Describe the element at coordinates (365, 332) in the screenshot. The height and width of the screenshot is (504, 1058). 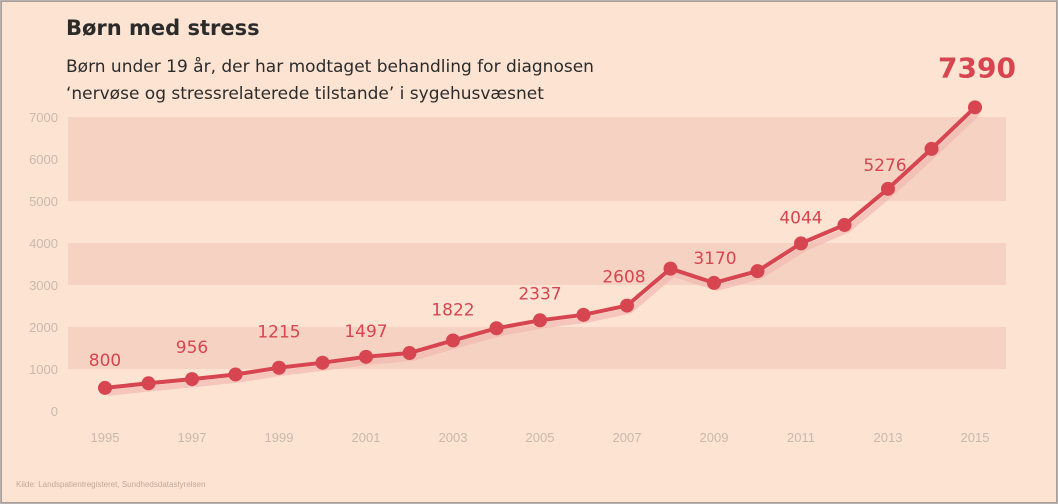
I see `data-label: 1497` at that location.